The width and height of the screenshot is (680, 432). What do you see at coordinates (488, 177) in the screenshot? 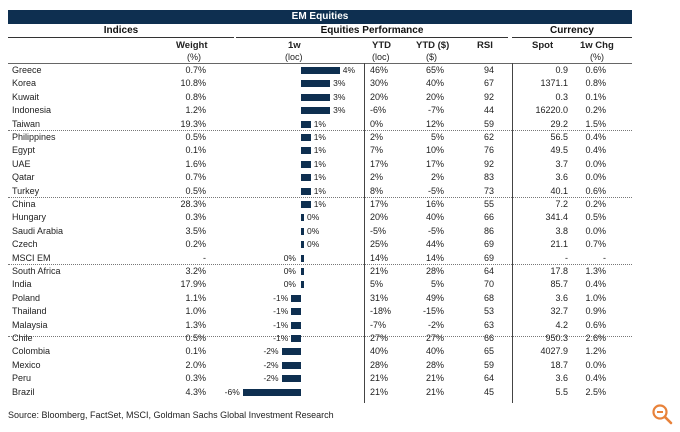
I see `rsi-value: 83` at bounding box center [488, 177].